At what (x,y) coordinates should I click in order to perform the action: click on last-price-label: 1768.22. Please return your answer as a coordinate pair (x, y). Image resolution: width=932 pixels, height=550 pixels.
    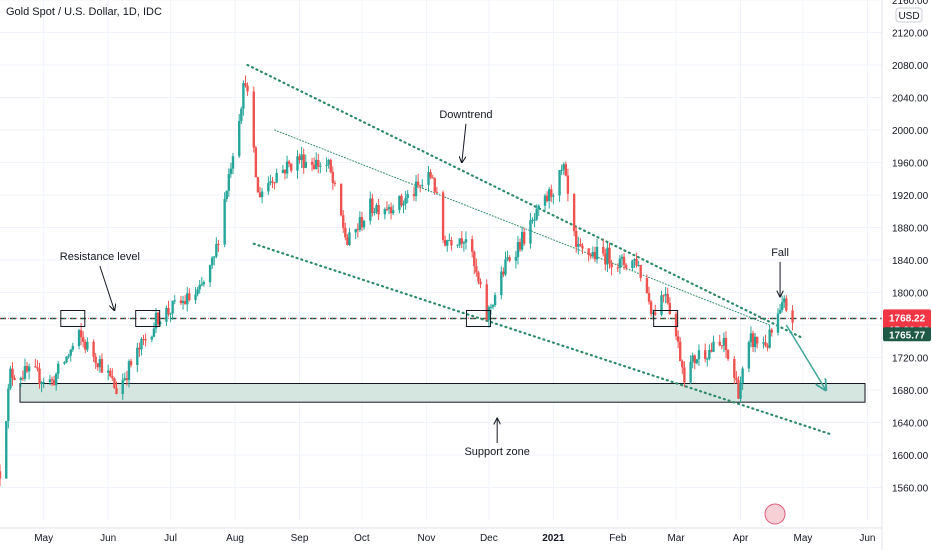
    Looking at the image, I should click on (907, 318).